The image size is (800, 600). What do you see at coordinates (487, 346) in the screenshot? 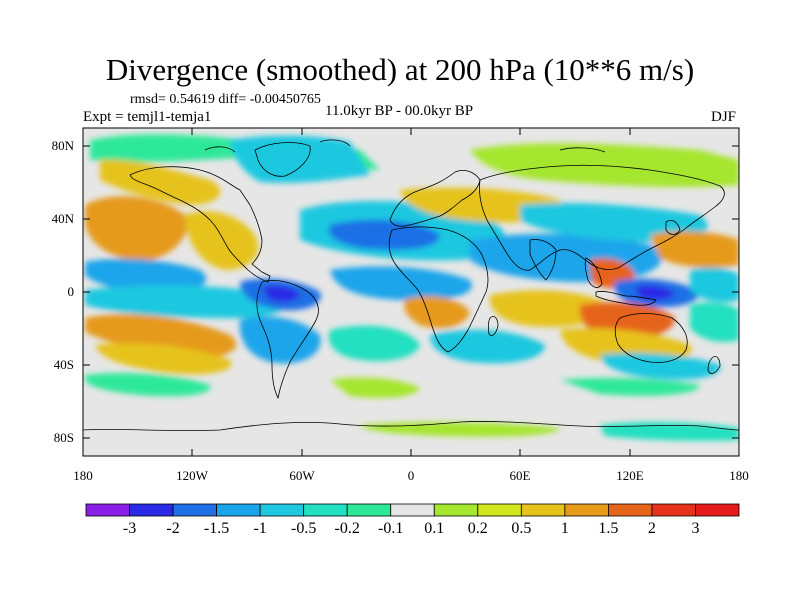
I see `field-safrica-cyan` at bounding box center [487, 346].